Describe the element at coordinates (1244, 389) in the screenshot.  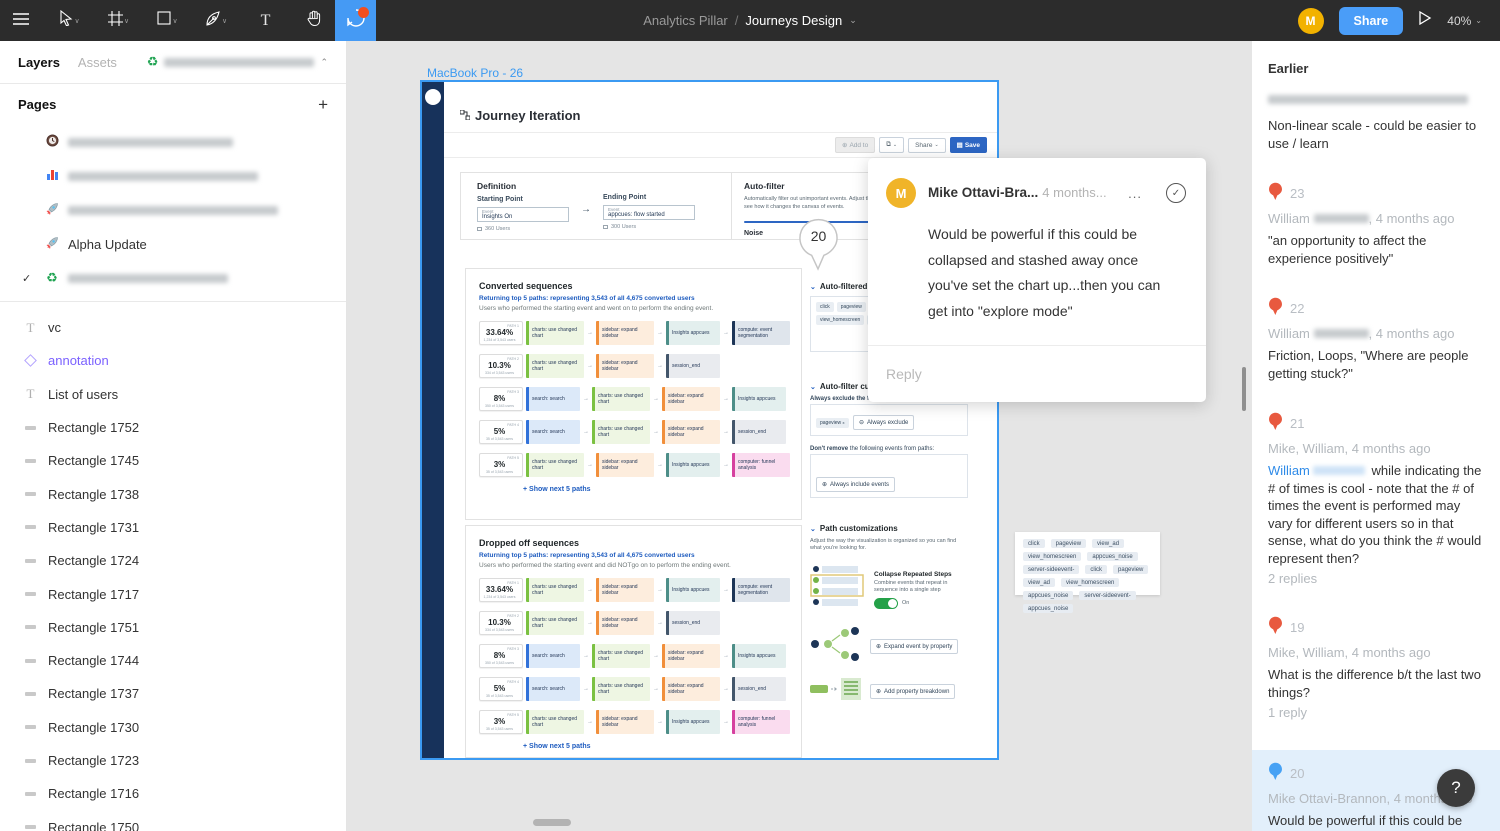
I see `vertical-scrollbar` at that location.